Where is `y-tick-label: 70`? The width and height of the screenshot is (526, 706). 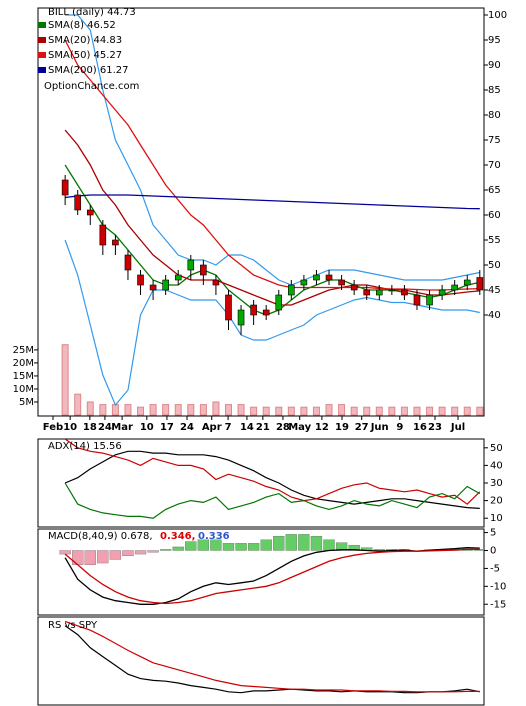
y-tick-label: 70 is located at coordinates (494, 165).